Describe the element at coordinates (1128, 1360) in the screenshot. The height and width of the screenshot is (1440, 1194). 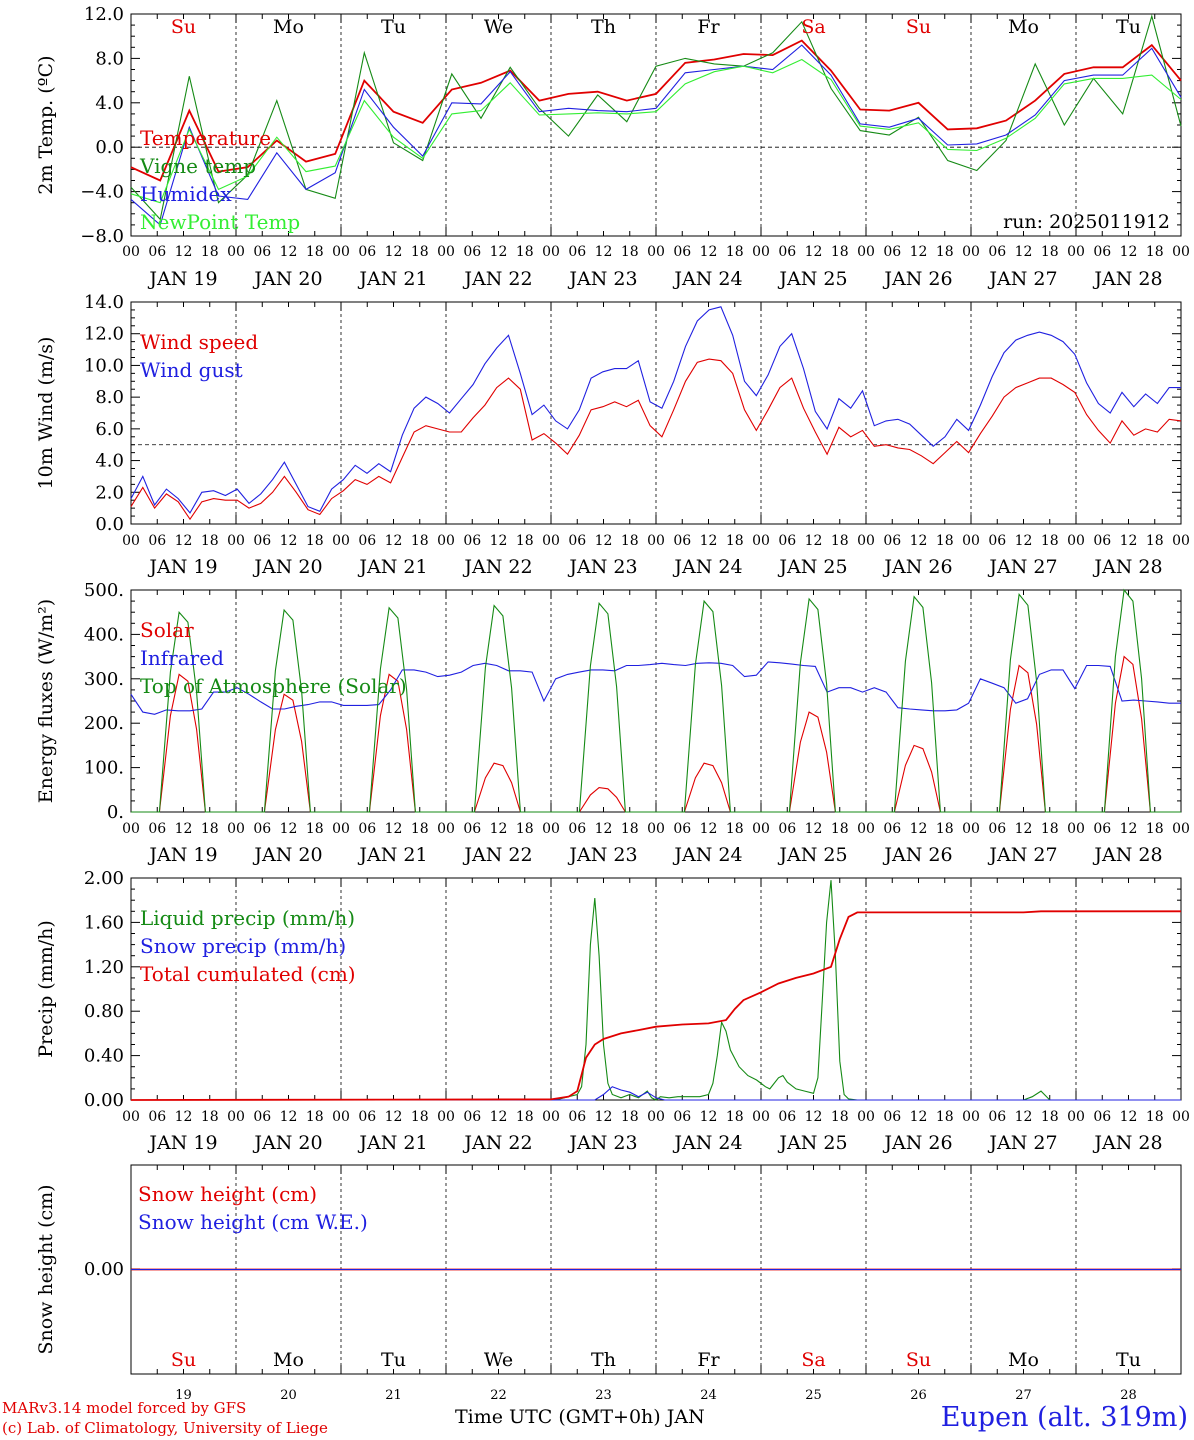
I see `weekday-label: Tu` at that location.